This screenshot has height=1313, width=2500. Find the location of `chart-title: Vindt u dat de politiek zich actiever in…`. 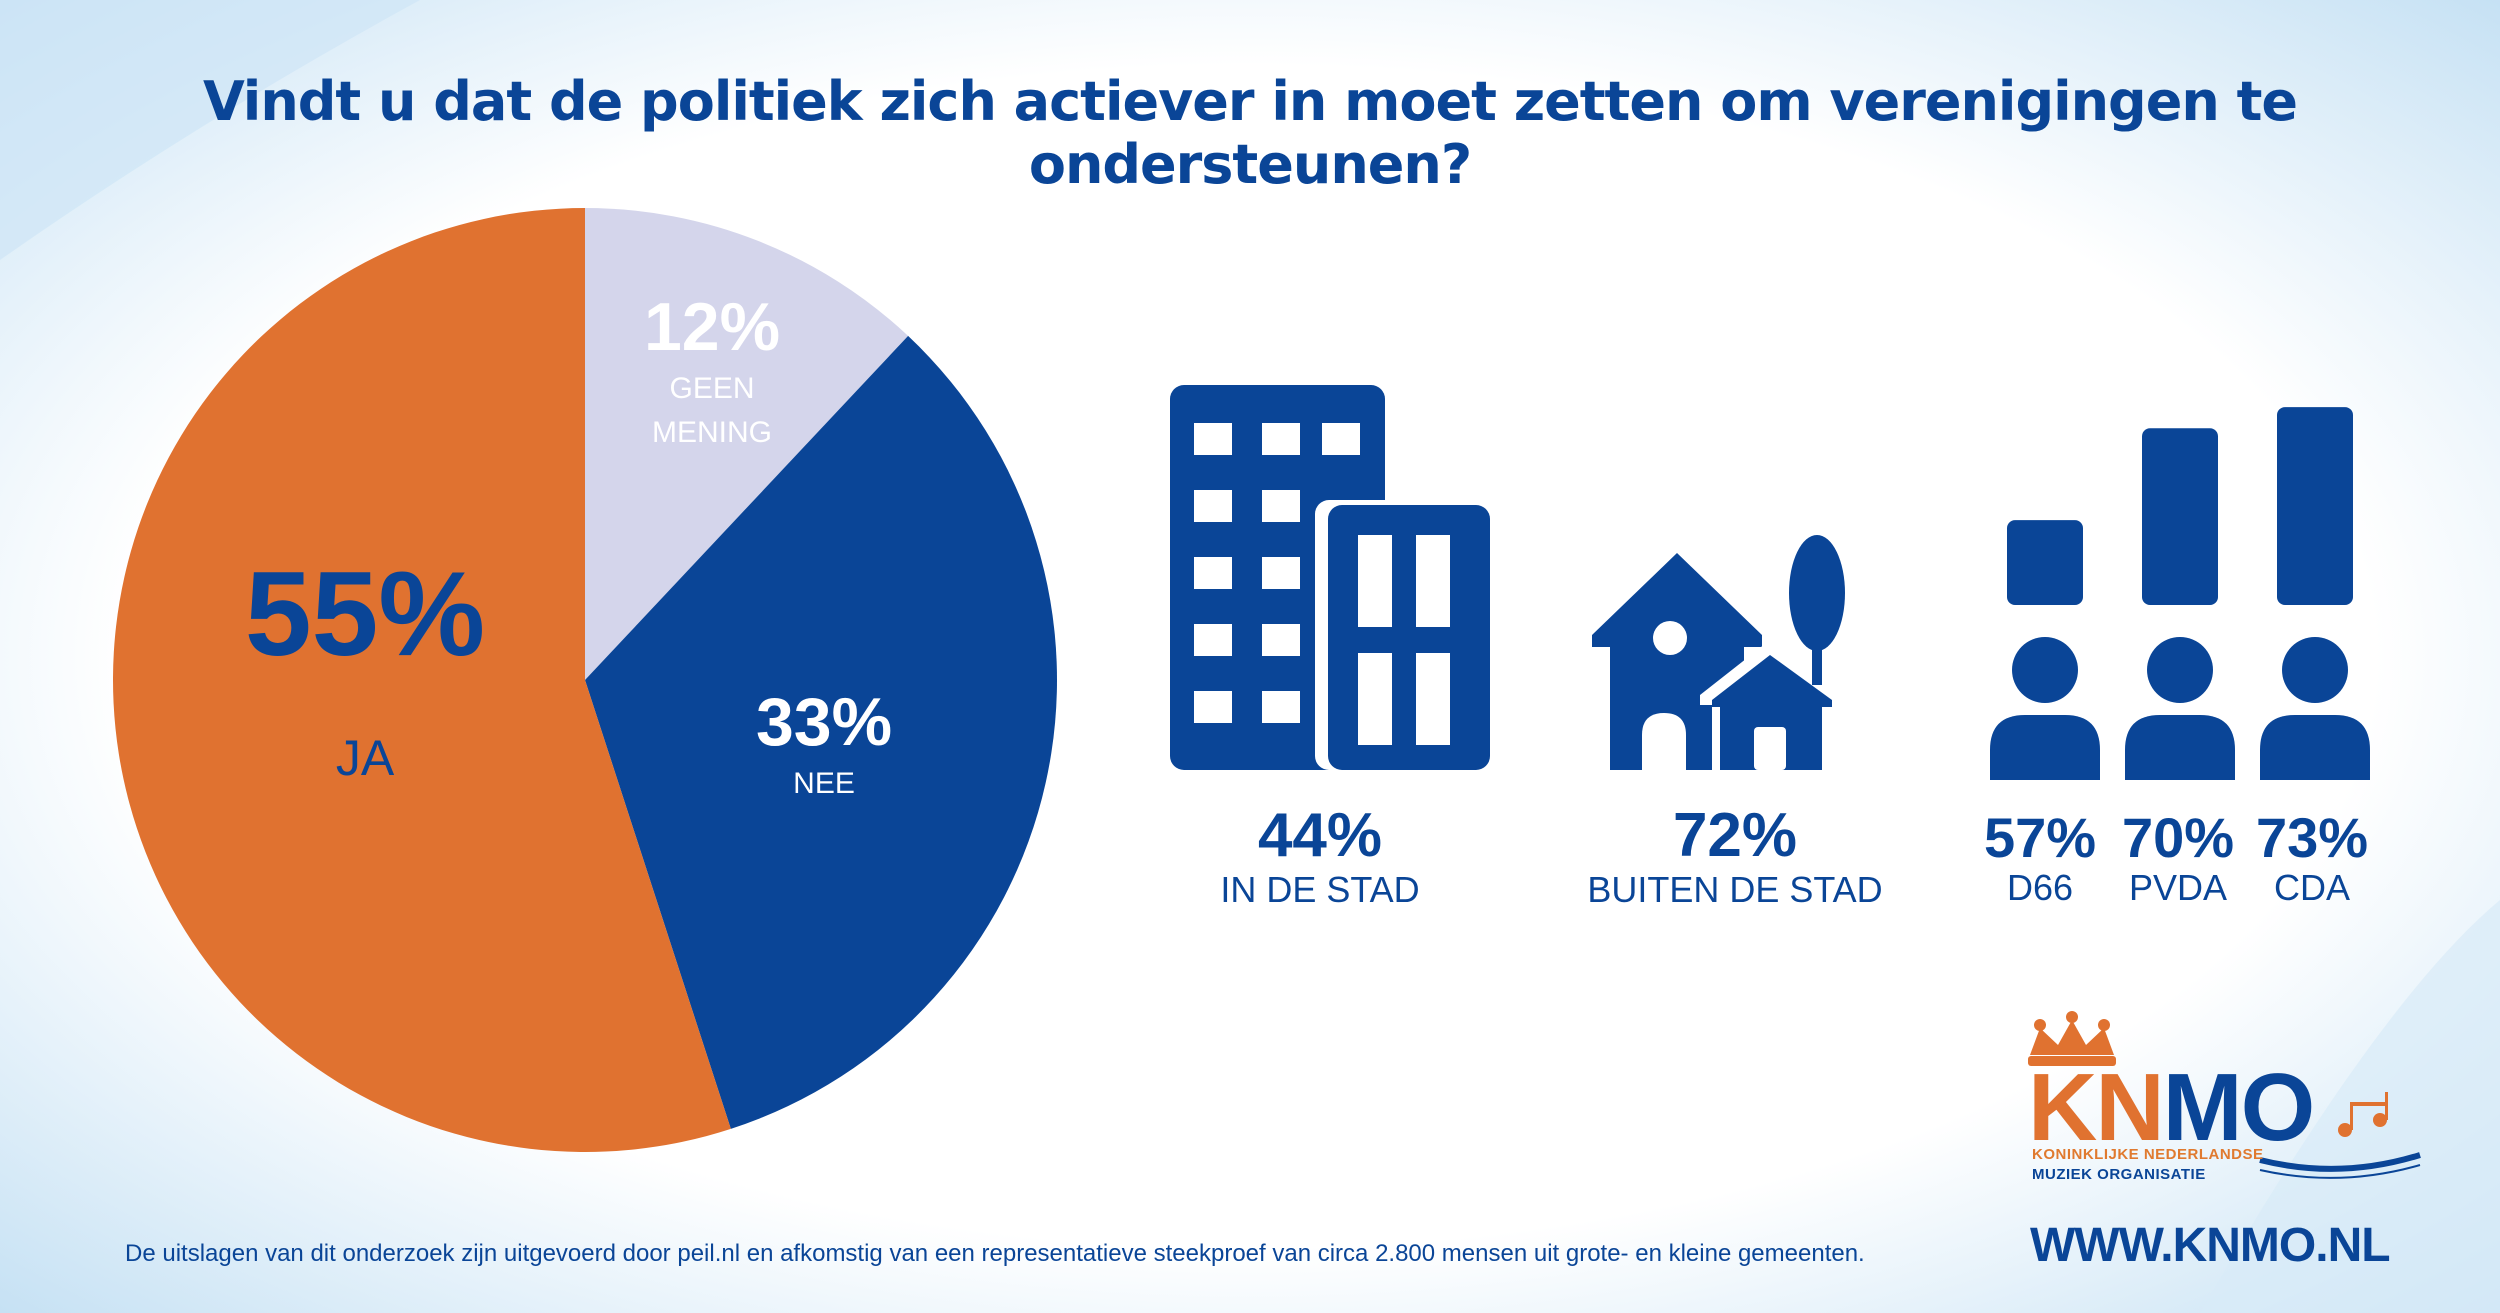

chart-title: Vindt u dat de politiek zich actiever in… is located at coordinates (1250, 133).